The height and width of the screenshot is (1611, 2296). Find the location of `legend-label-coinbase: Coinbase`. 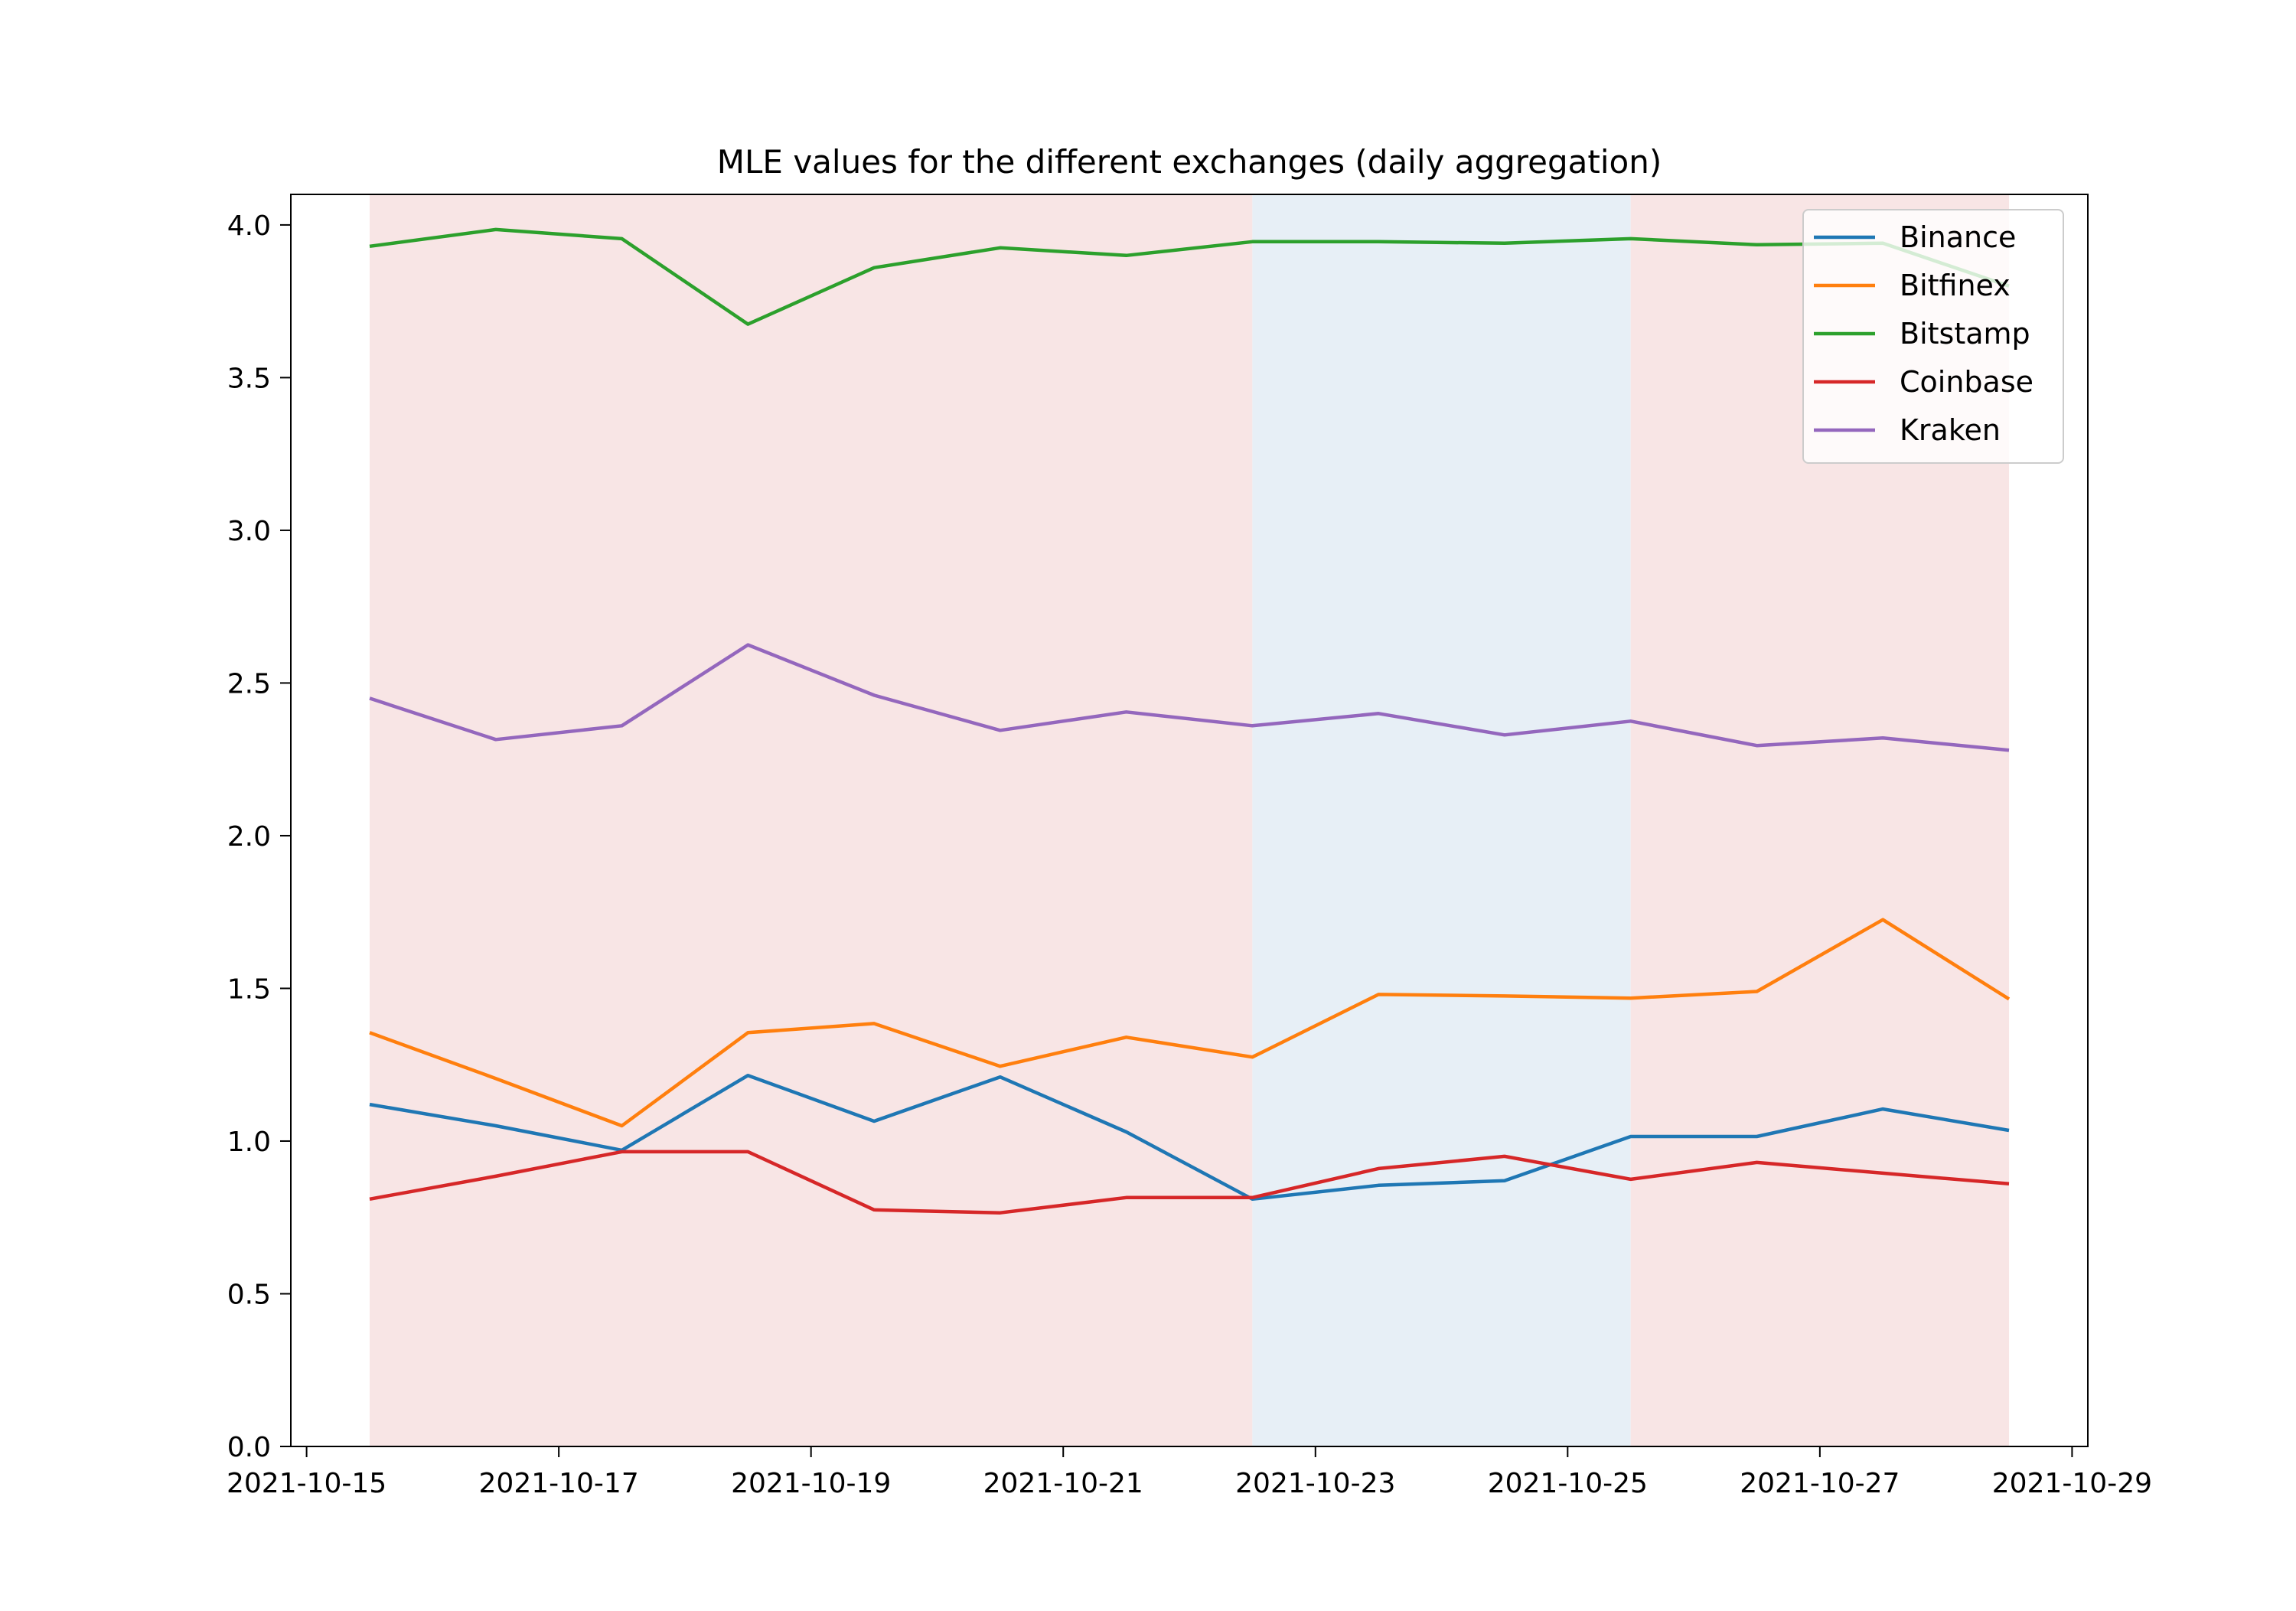

legend-label-coinbase: Coinbase is located at coordinates (1966, 382).